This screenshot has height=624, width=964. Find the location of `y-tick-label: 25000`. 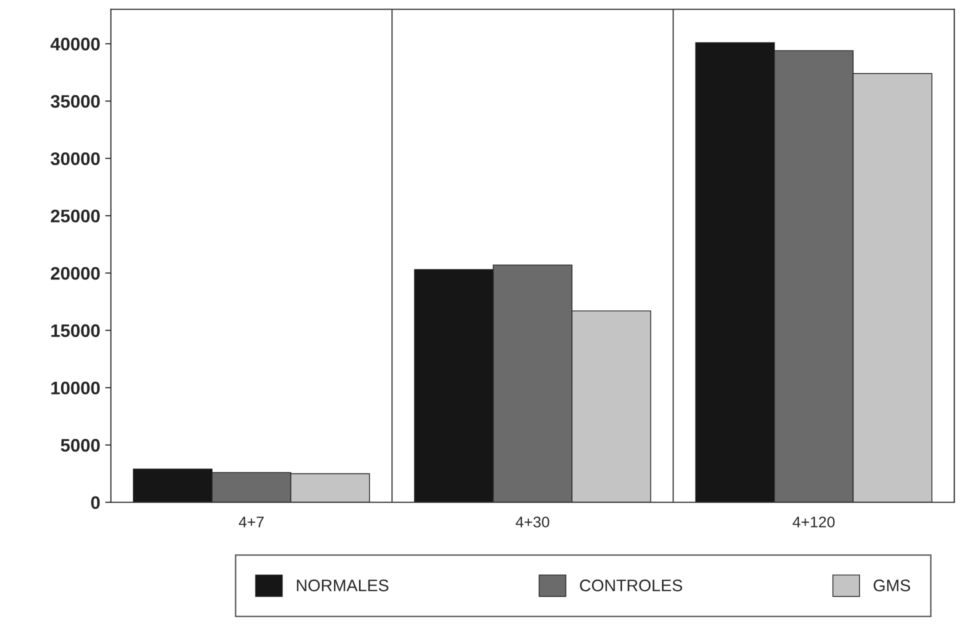

y-tick-label: 25000 is located at coordinates (75, 216).